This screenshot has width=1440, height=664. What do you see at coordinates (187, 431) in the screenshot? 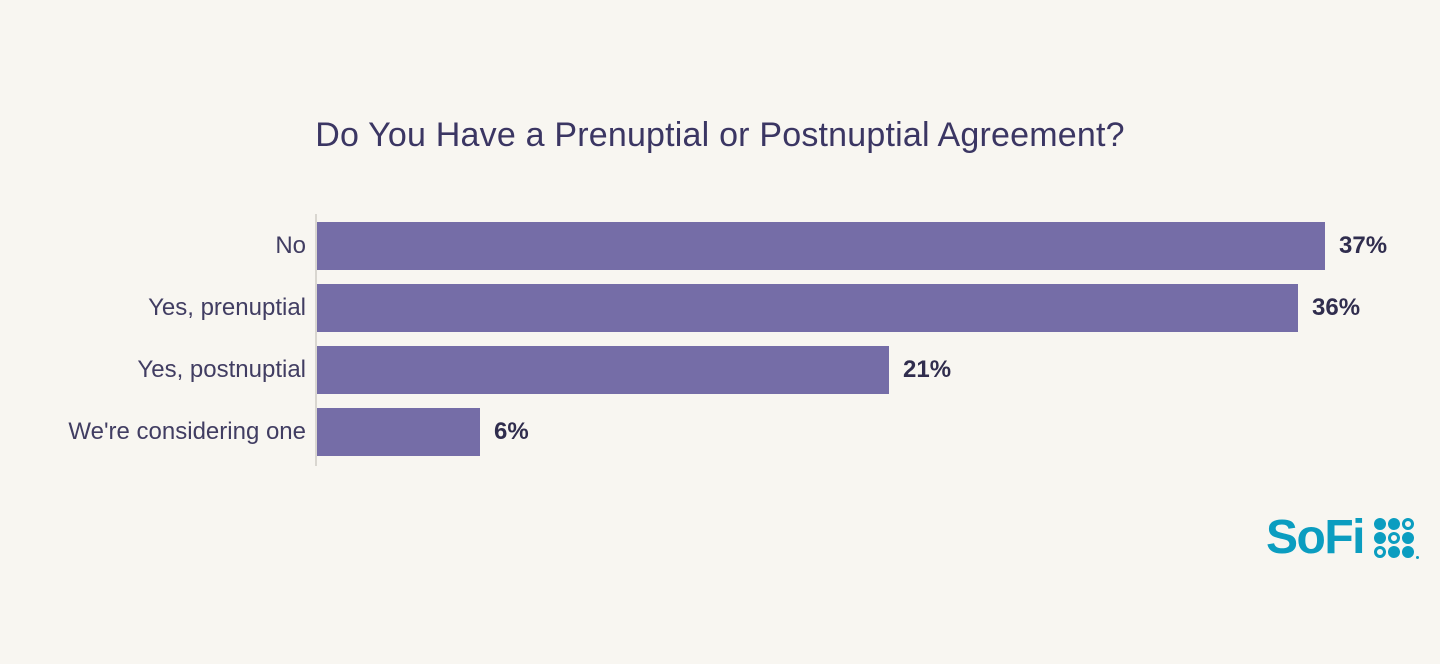
I see `category-label: We're considering one` at bounding box center [187, 431].